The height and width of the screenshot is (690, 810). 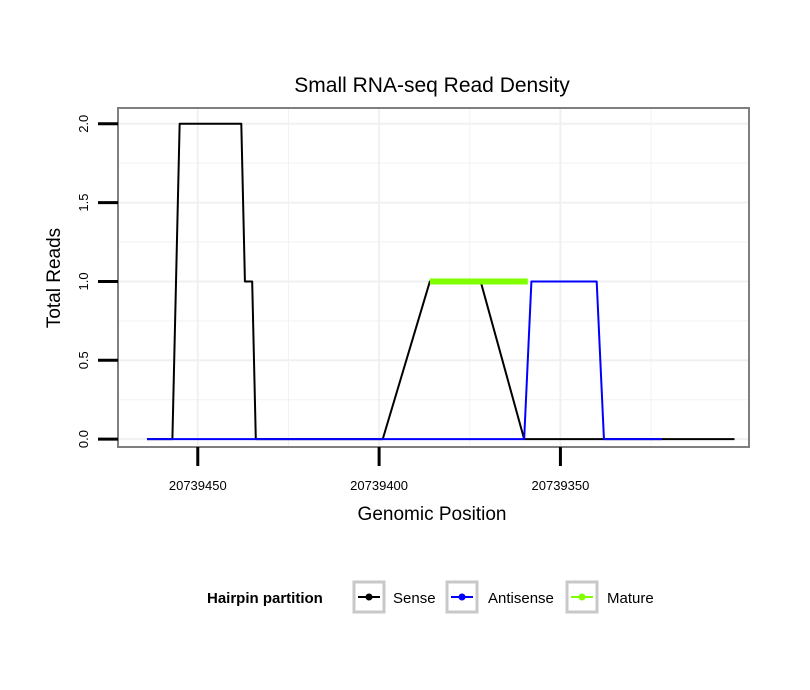 What do you see at coordinates (97, 281) in the screenshot?
I see `y-axis: 0.0 0.5 1.0 1.5 2.0` at bounding box center [97, 281].